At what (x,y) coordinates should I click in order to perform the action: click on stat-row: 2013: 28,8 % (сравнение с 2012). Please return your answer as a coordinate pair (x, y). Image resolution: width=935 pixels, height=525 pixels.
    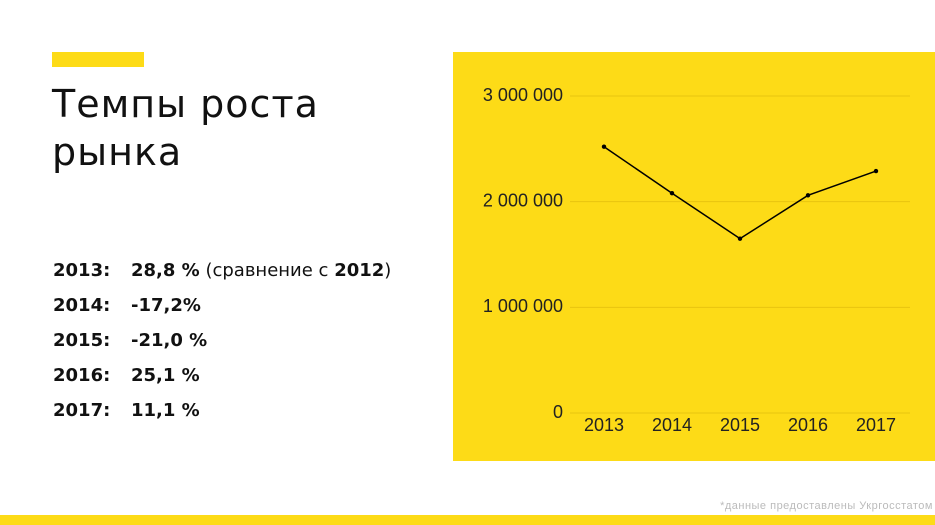
    Looking at the image, I should click on (222, 273).